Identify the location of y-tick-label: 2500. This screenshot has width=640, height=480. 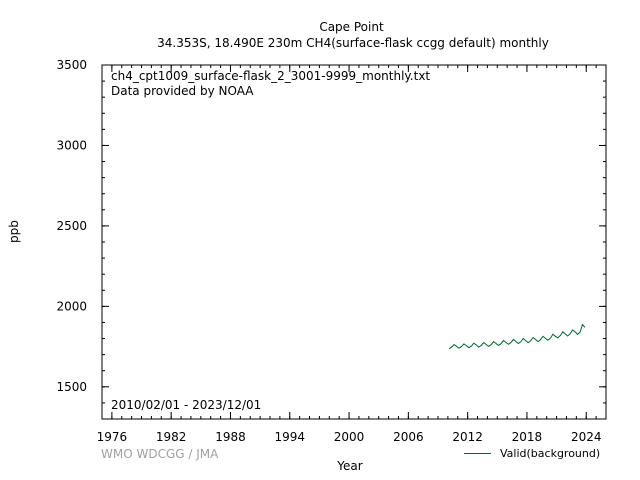
(71, 226).